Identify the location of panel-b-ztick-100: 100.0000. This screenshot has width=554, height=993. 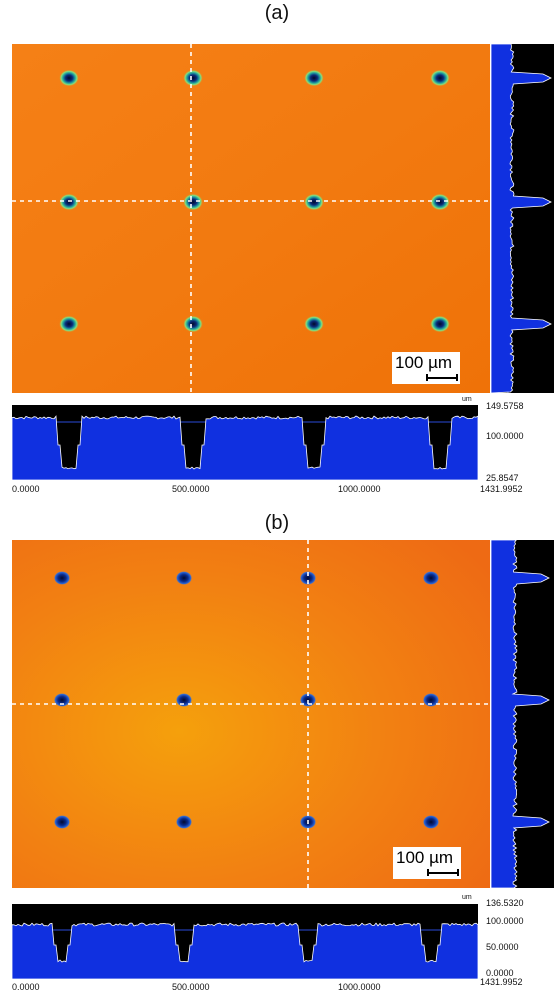
(505, 921).